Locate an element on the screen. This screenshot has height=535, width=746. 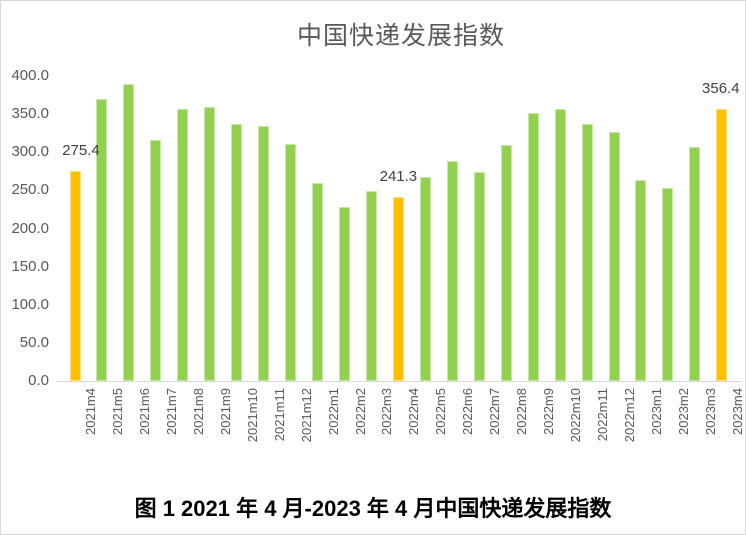
bar-2023m1 is located at coordinates (641, 280).